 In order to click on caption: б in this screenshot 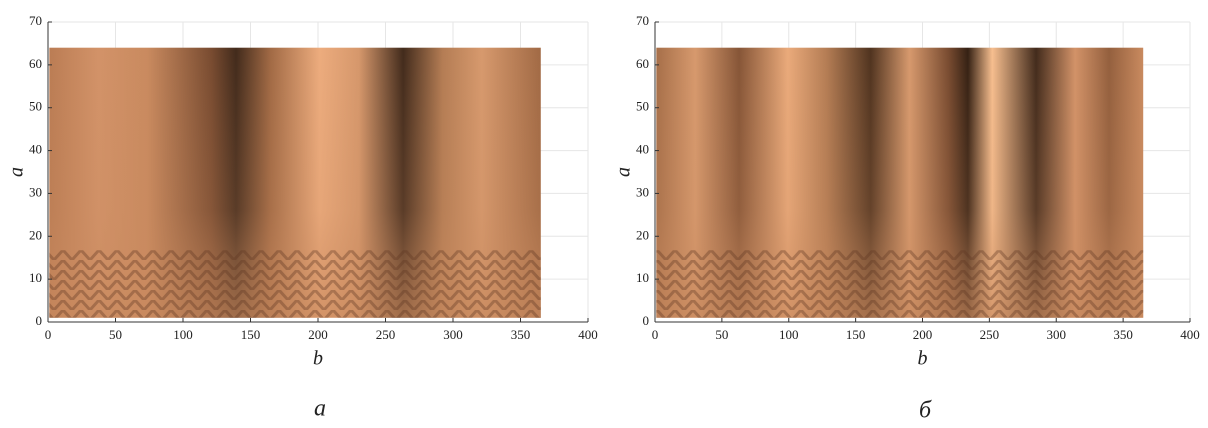, I will do `click(925, 411)`.